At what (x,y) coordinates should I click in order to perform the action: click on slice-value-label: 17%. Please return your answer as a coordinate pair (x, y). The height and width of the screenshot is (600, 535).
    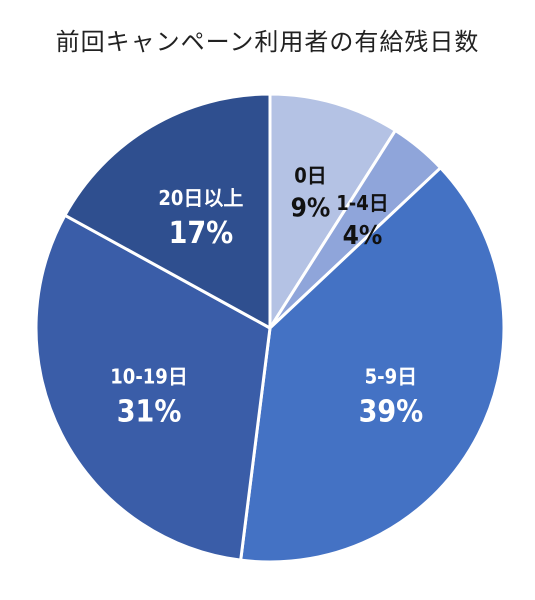
    Looking at the image, I should click on (201, 233).